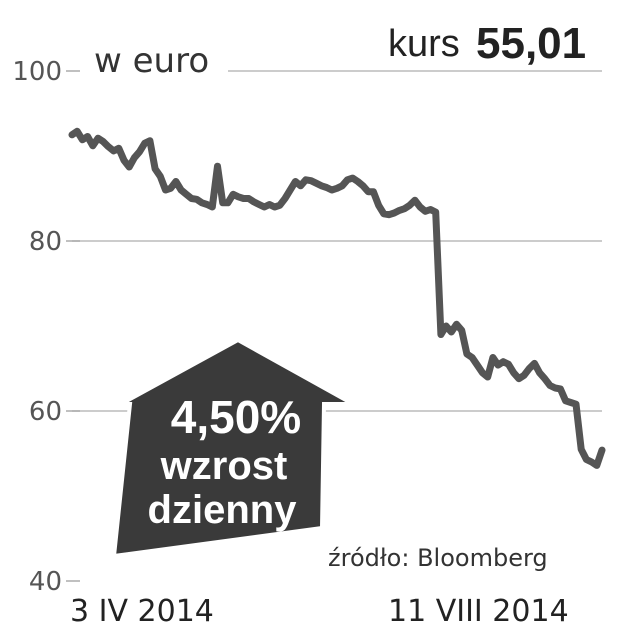  What do you see at coordinates (37, 72) in the screenshot?
I see `y-tick-label: 100` at bounding box center [37, 72].